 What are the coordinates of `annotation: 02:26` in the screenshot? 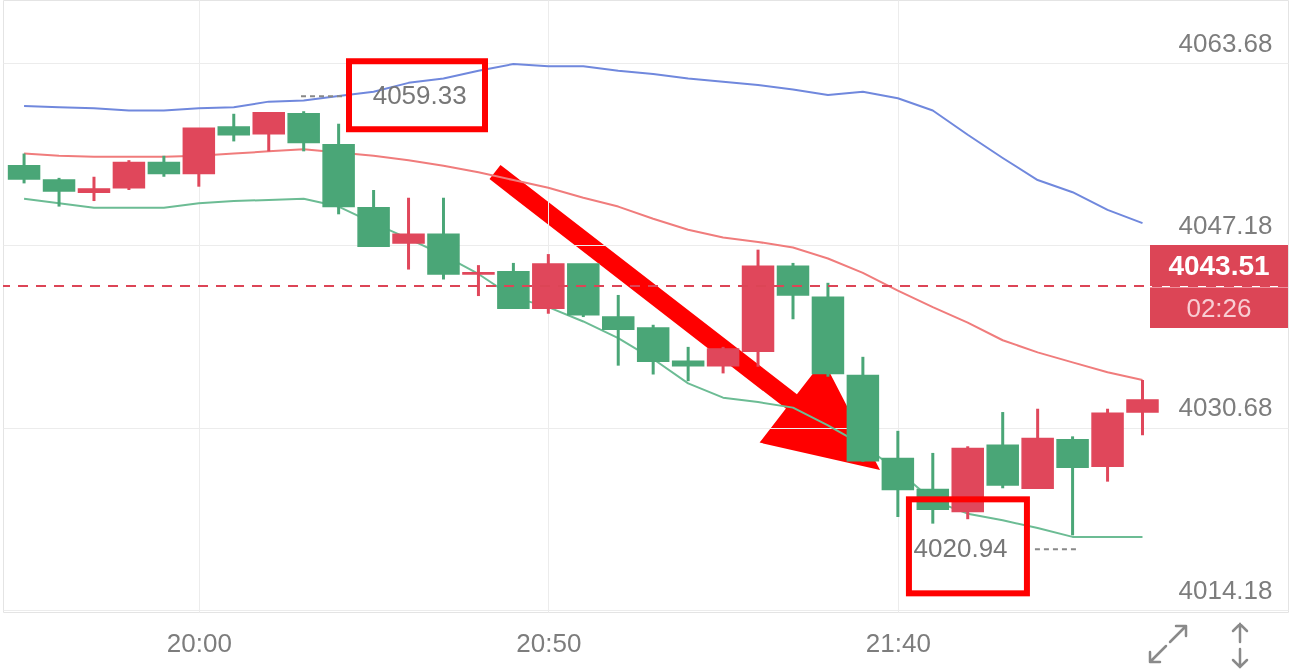 It's located at (1219, 307).